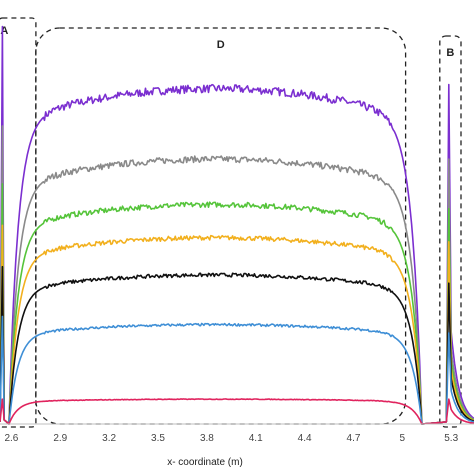 This screenshot has width=474, height=474. I want to click on x-tick-label: 4.1, so click(256, 438).